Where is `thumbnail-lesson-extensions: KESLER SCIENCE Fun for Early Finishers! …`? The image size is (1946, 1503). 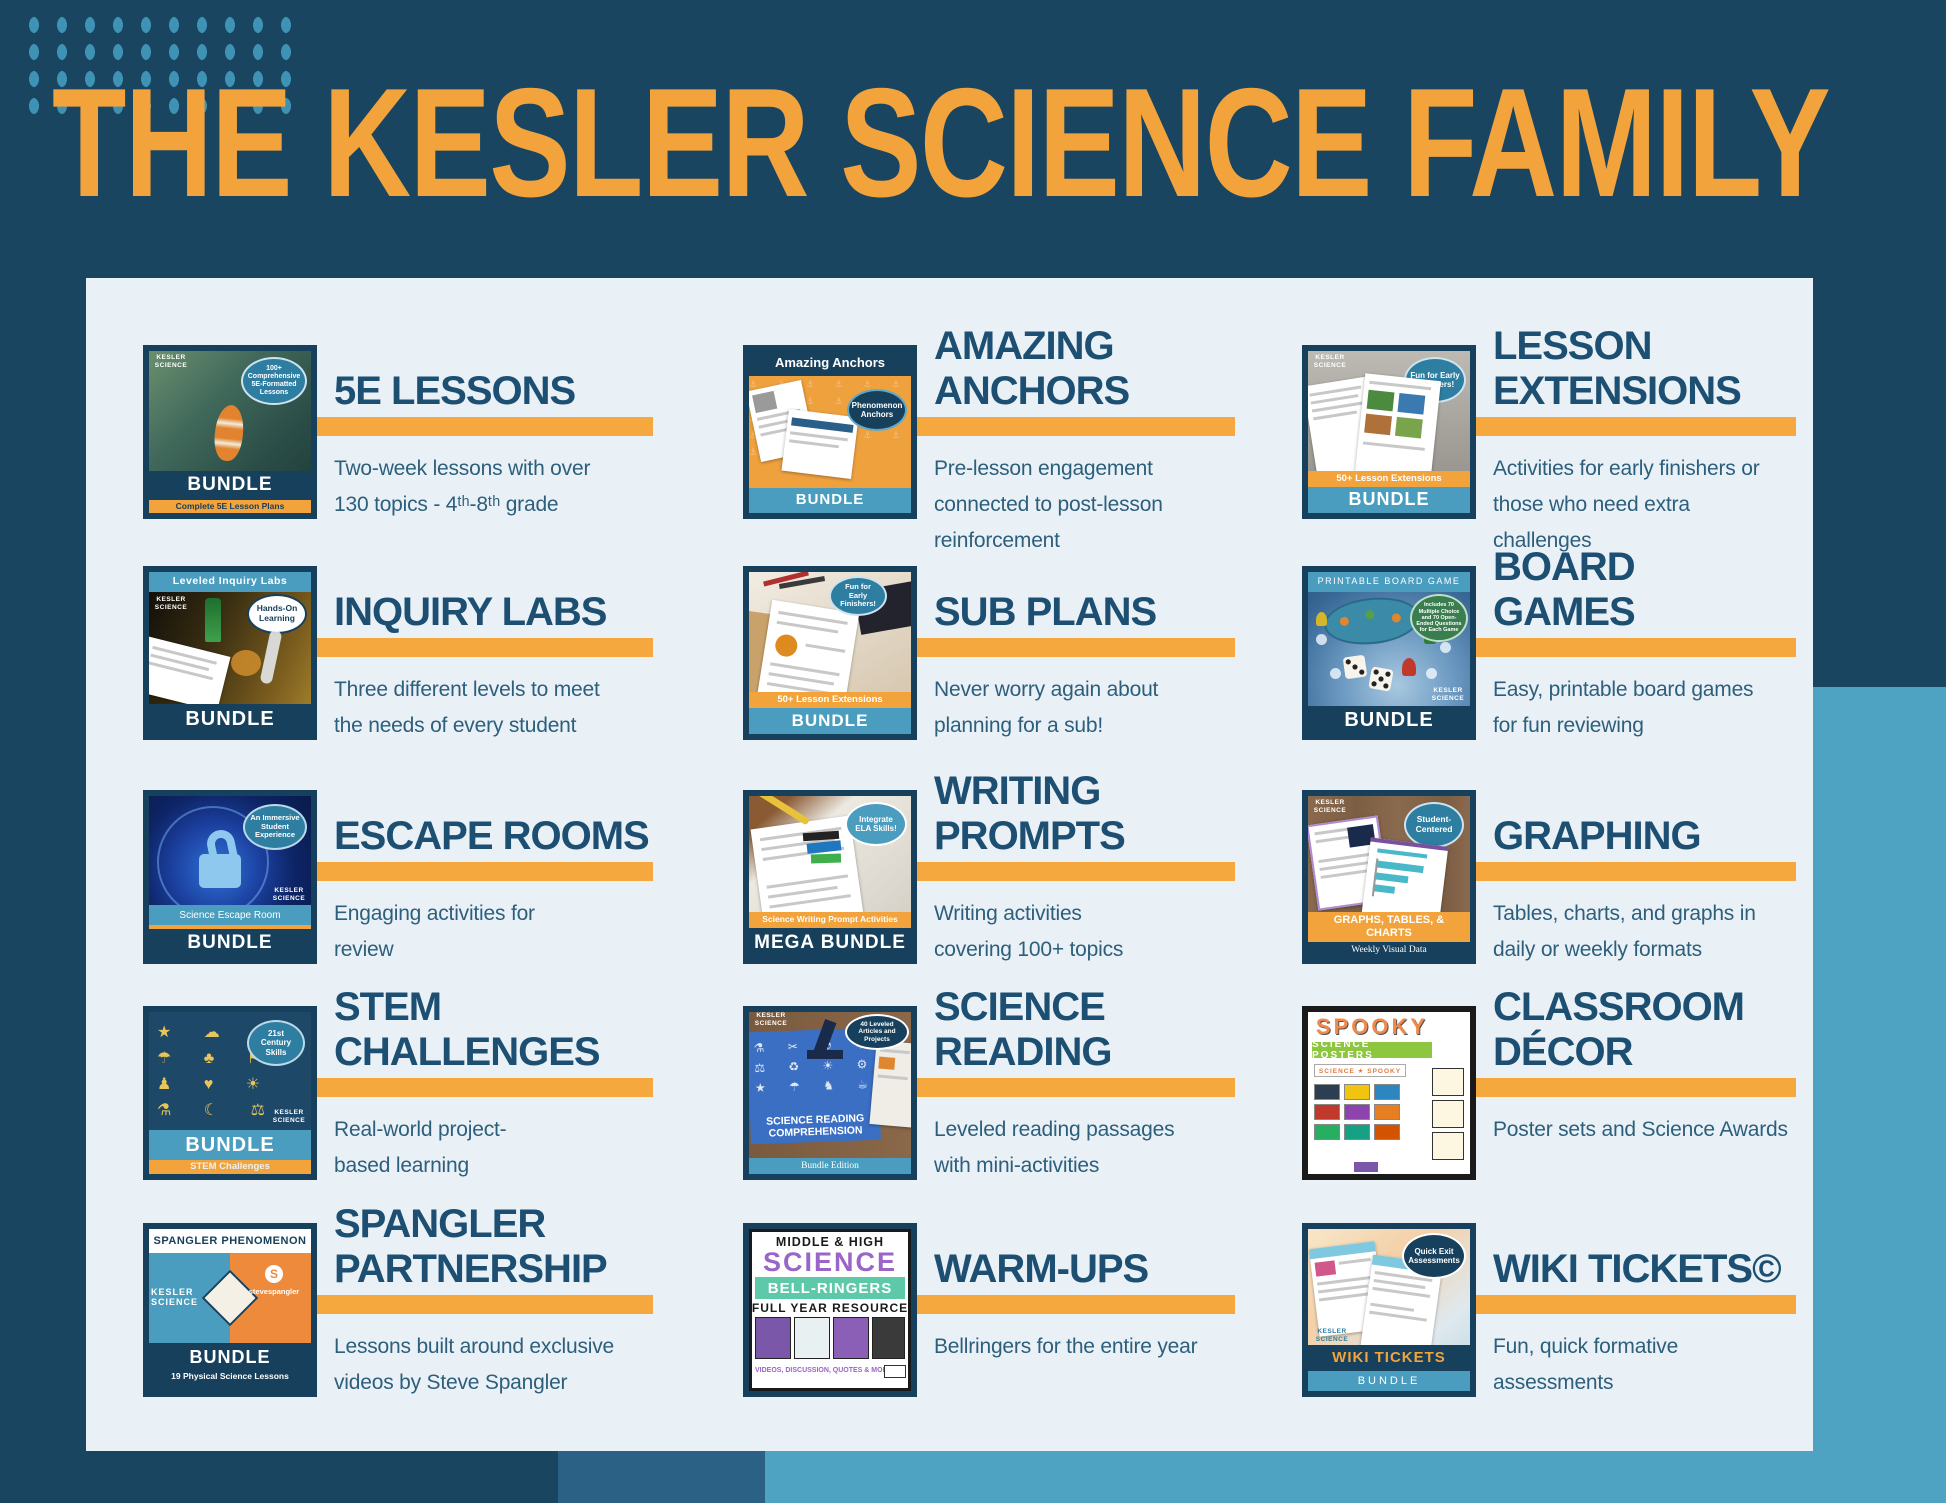 thumbnail-lesson-extensions: KESLER SCIENCE Fun for Early Finishers! … is located at coordinates (1389, 432).